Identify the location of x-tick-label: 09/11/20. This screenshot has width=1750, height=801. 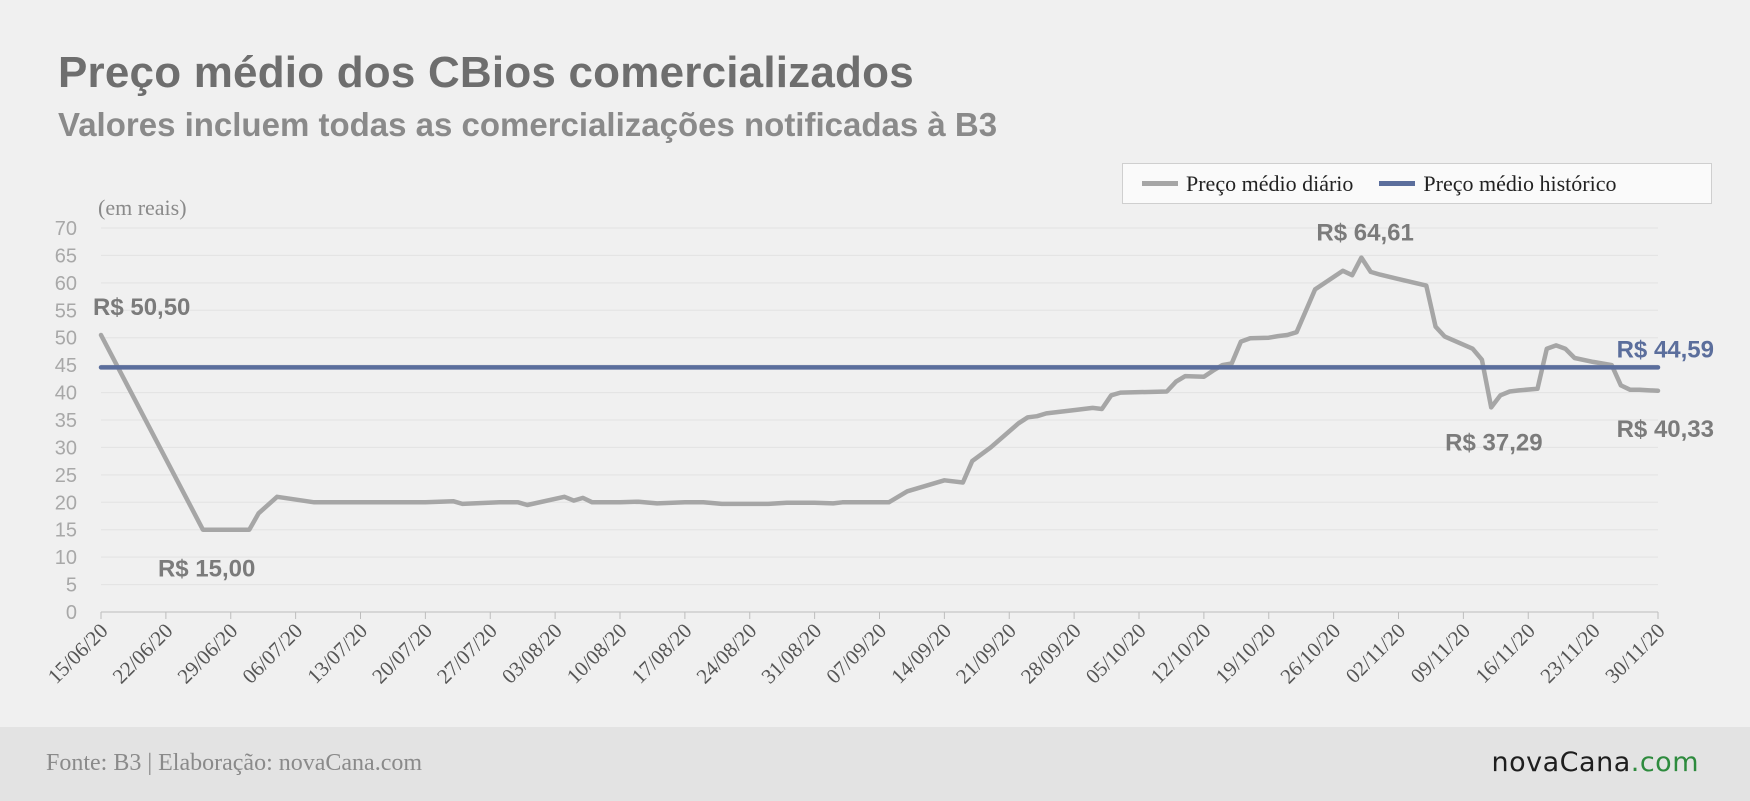
(1440, 653).